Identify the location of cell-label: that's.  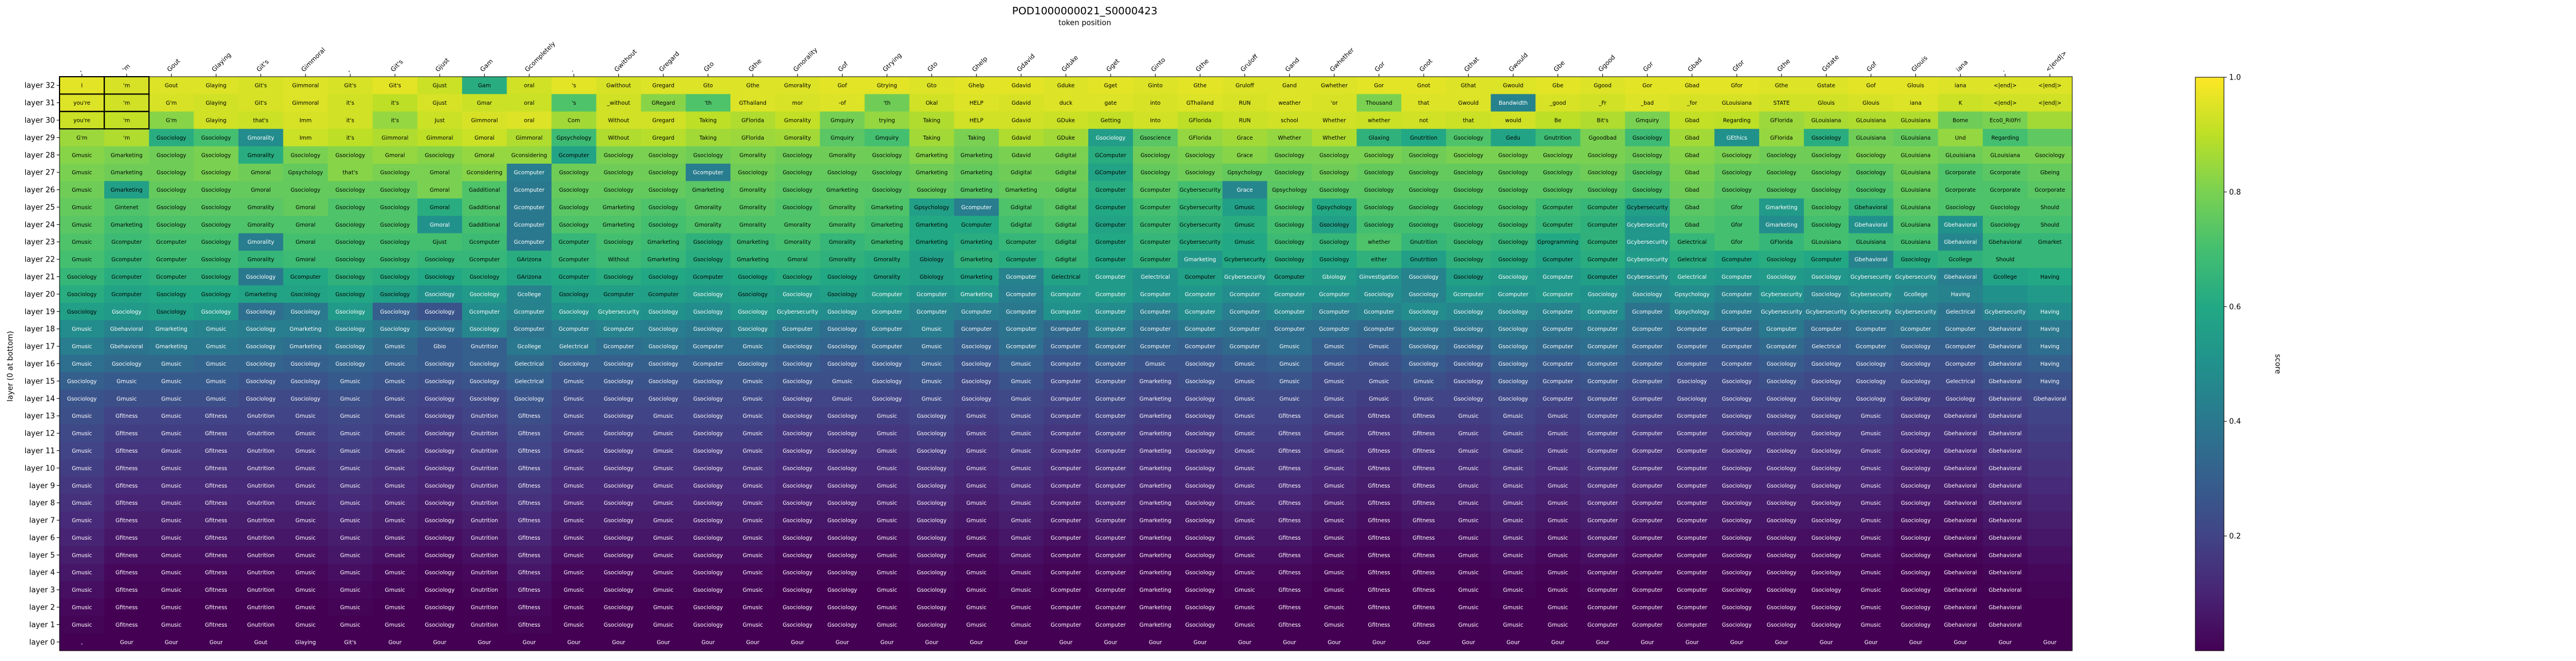
(260, 120).